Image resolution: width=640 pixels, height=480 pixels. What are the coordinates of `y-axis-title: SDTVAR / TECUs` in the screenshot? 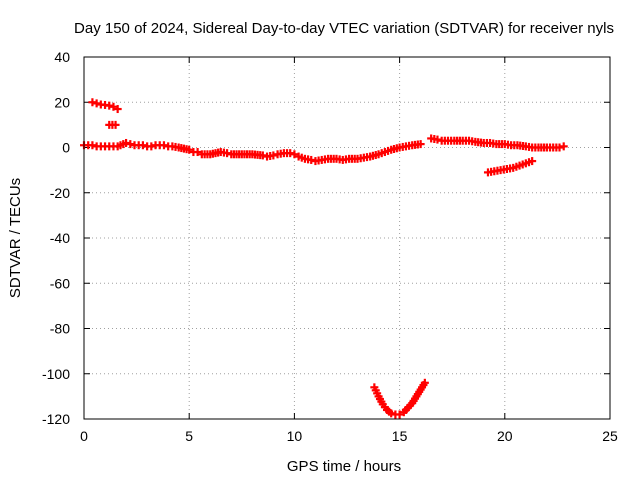 It's located at (15, 238).